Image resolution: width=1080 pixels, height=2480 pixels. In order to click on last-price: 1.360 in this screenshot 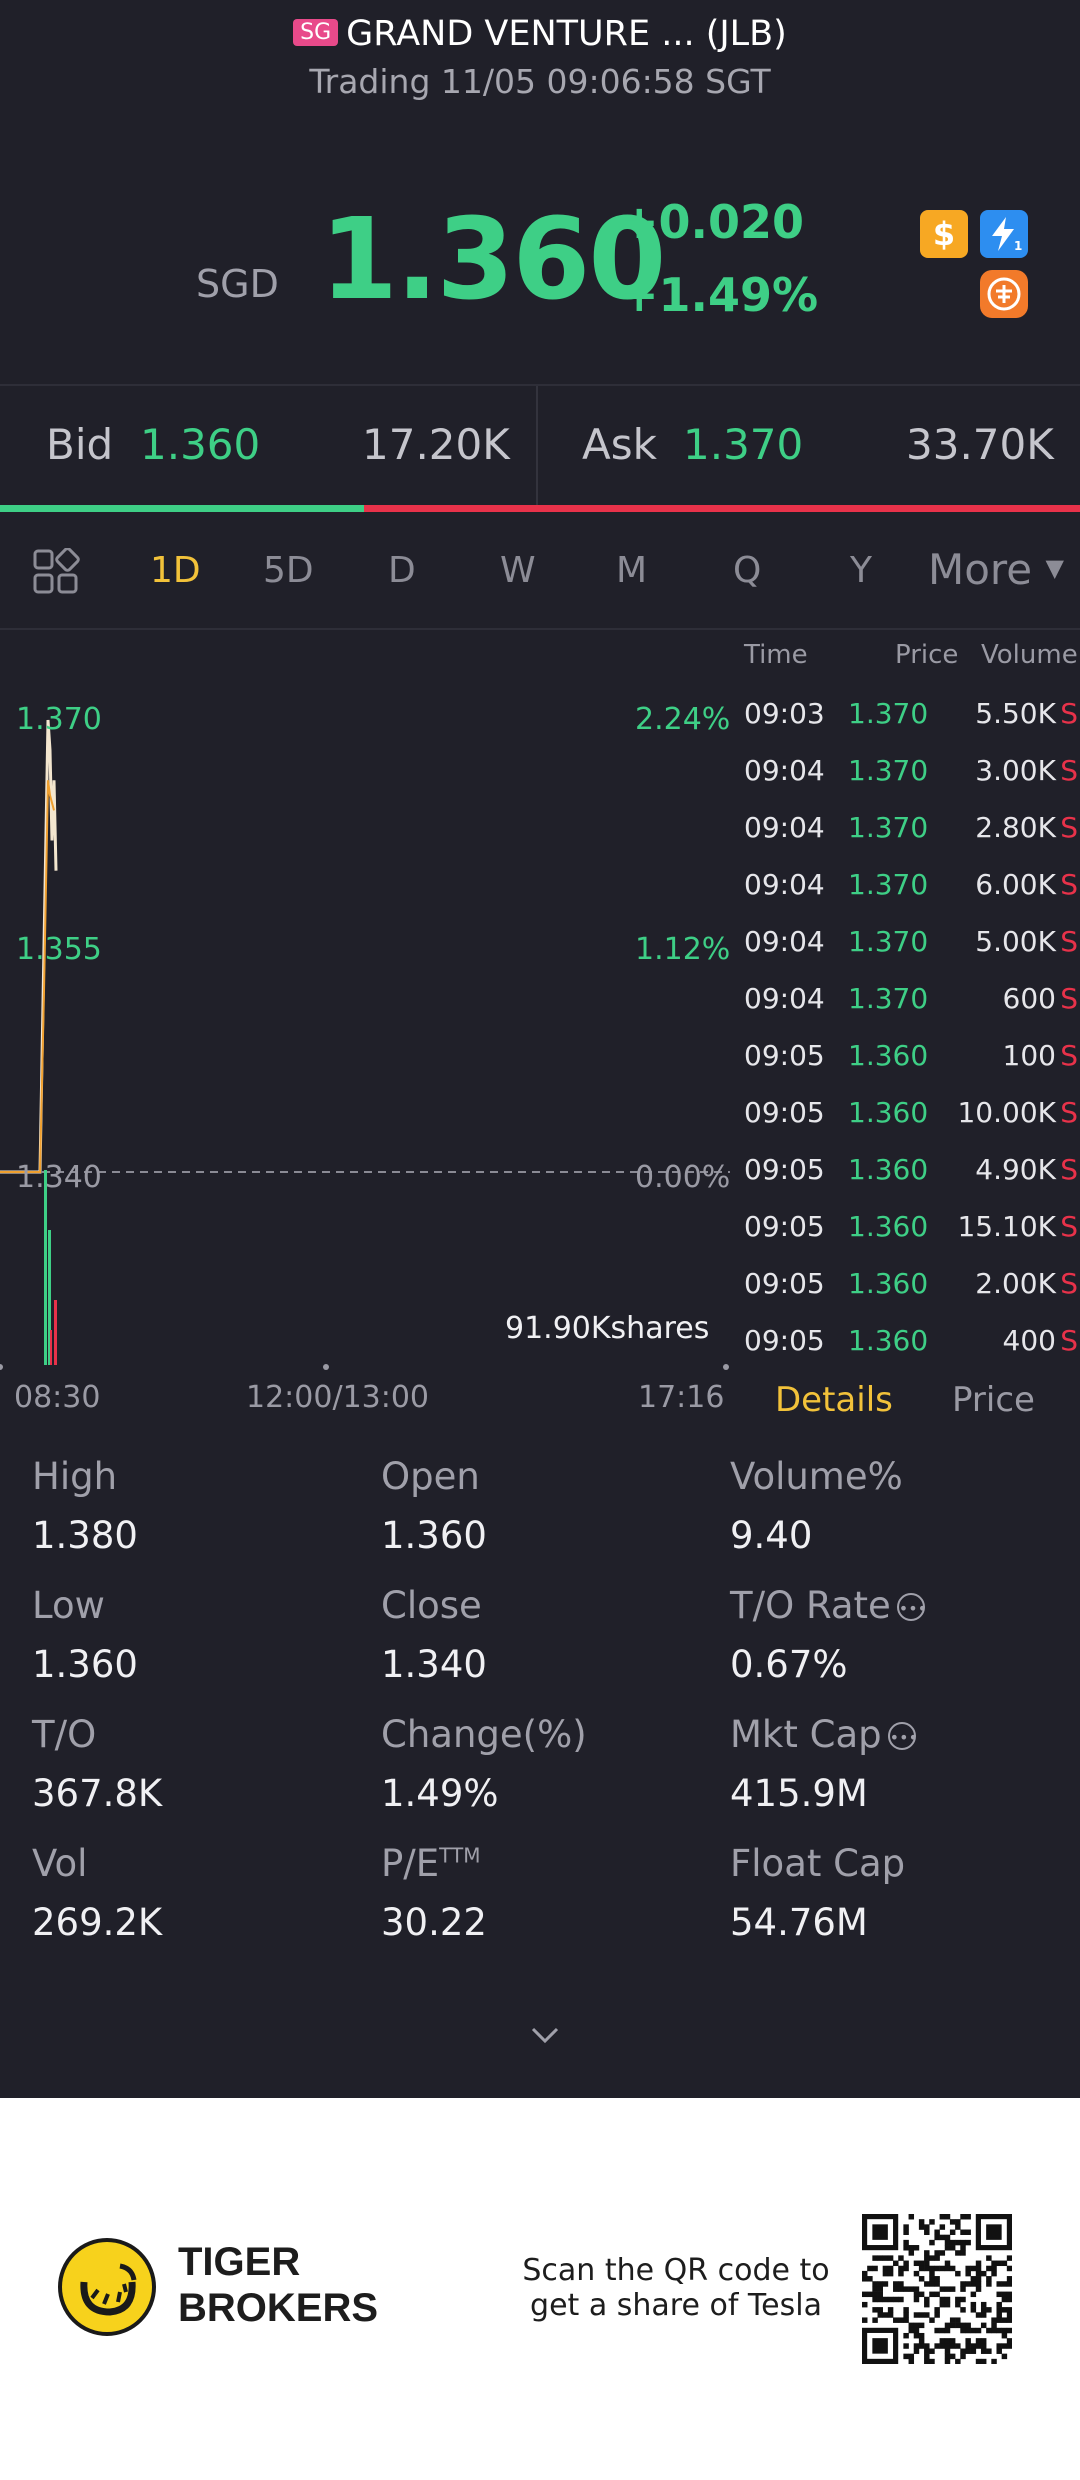, I will do `click(493, 260)`.